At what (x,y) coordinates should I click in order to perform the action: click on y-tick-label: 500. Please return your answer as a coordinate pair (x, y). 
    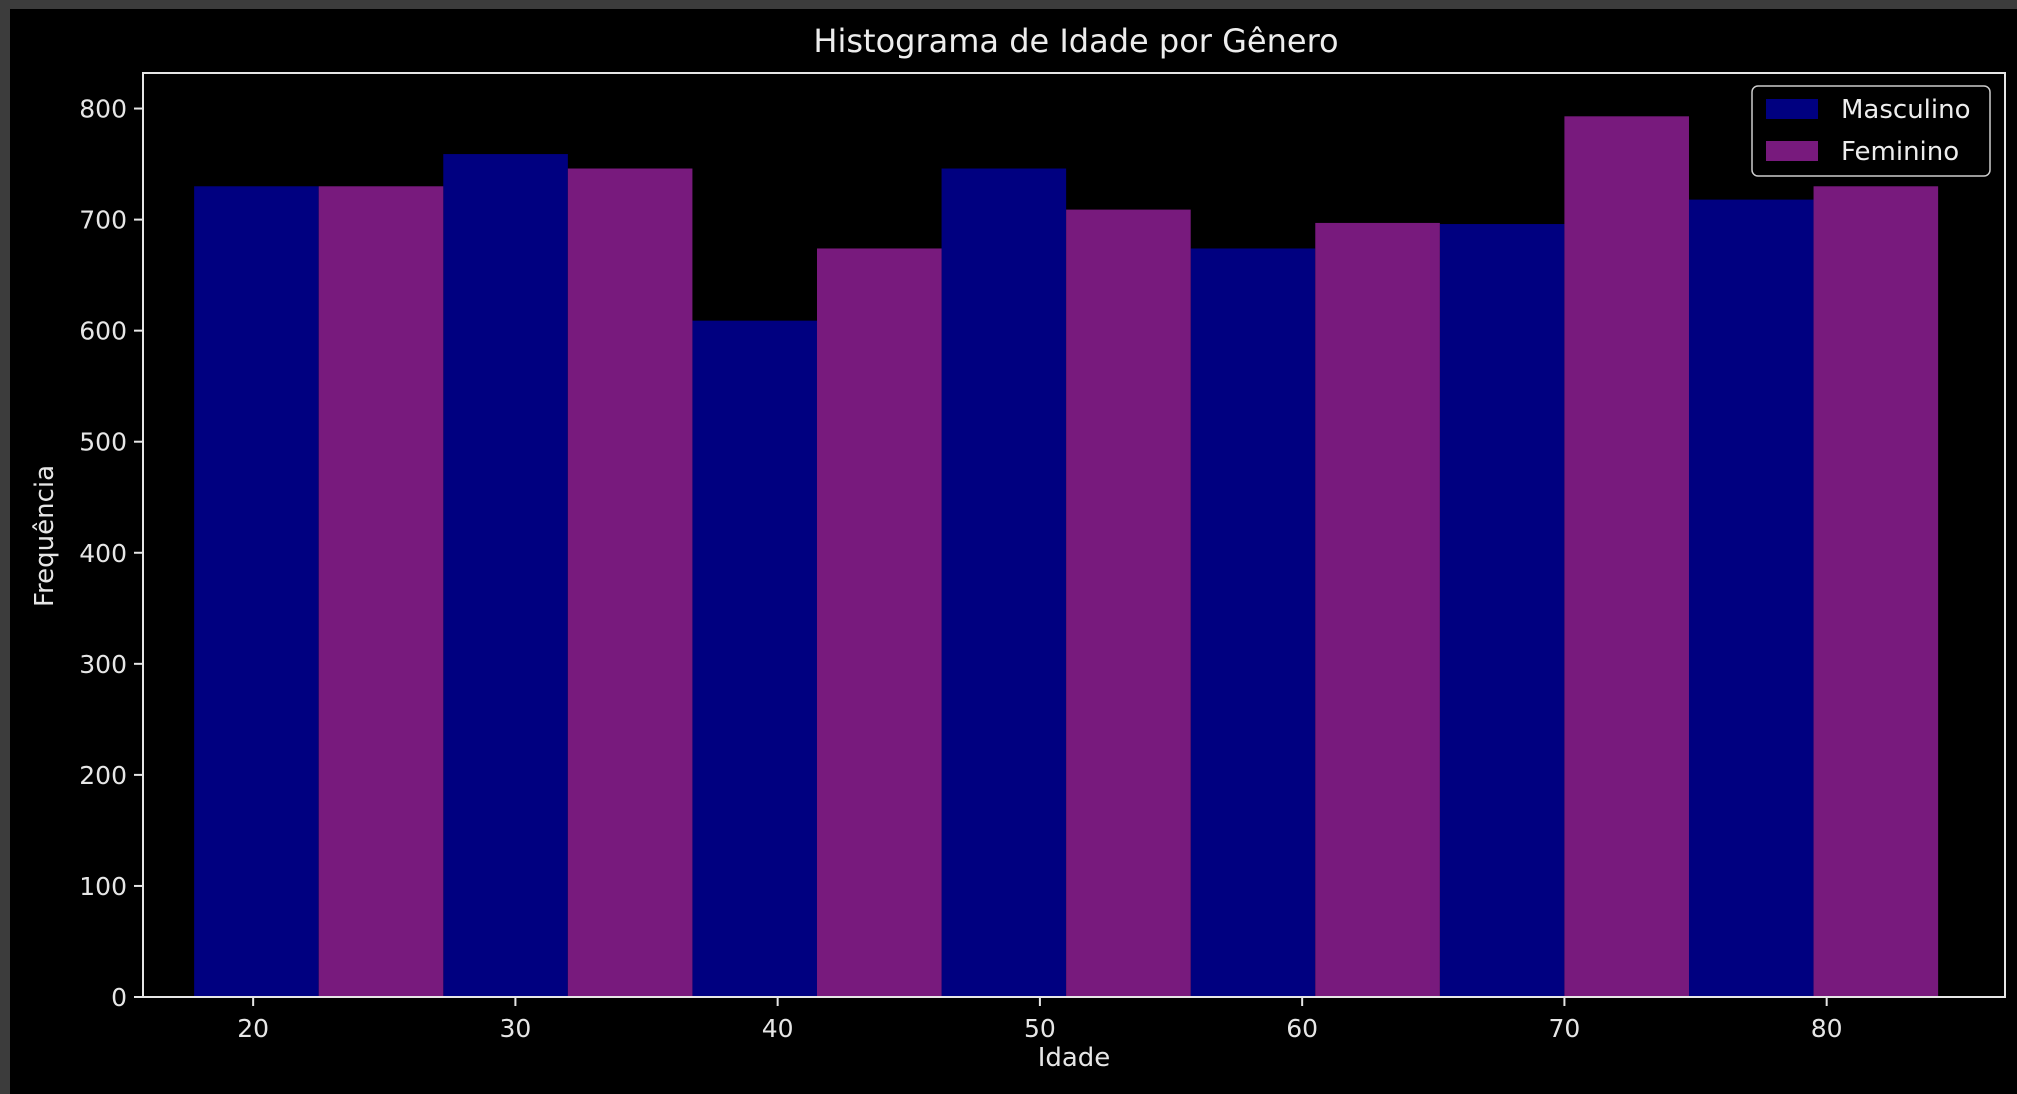
    Looking at the image, I should click on (103, 442).